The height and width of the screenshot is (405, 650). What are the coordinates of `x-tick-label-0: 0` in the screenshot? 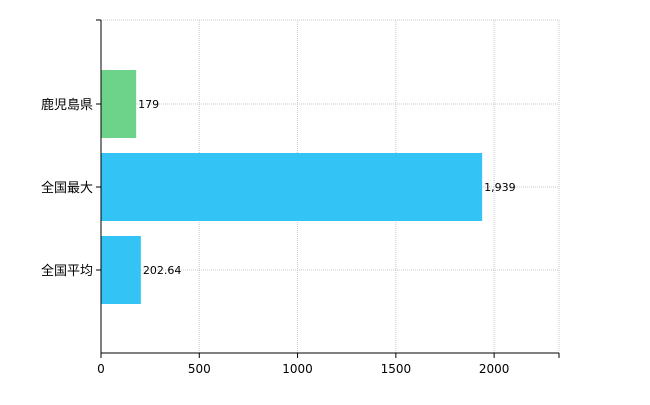 It's located at (101, 369).